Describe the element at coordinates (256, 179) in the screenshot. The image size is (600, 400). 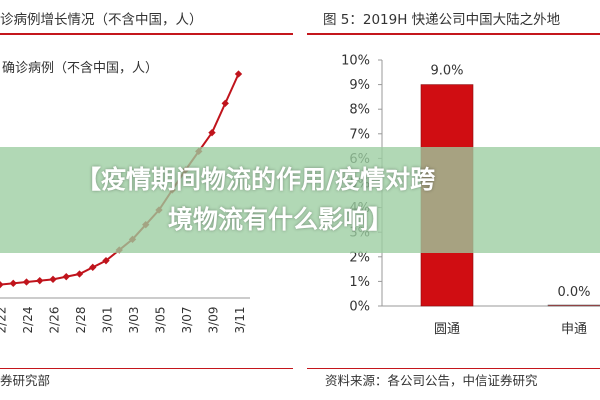
I see `article-title-line-1: 【疫情期间物流的作用/疫情对跨` at that location.